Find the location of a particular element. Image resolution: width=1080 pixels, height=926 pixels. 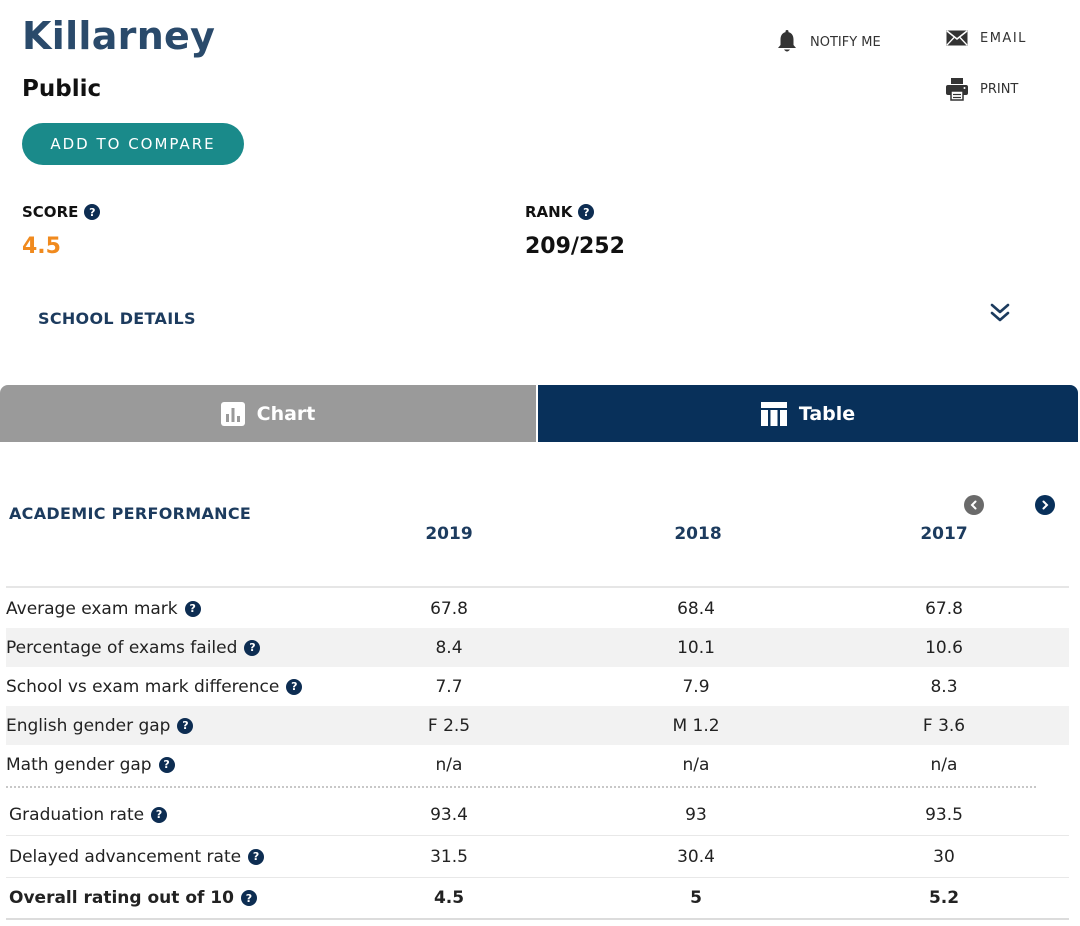

rank-label-text: RANK is located at coordinates (549, 212).